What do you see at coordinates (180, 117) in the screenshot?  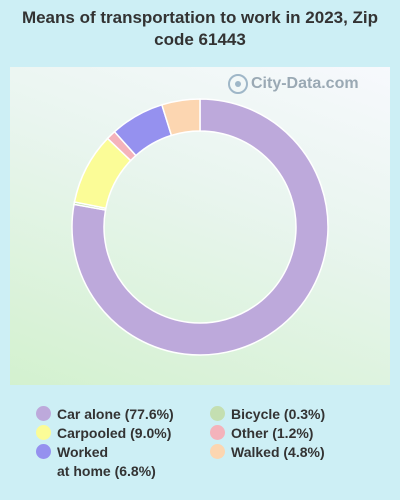 I see `slice-walked` at bounding box center [180, 117].